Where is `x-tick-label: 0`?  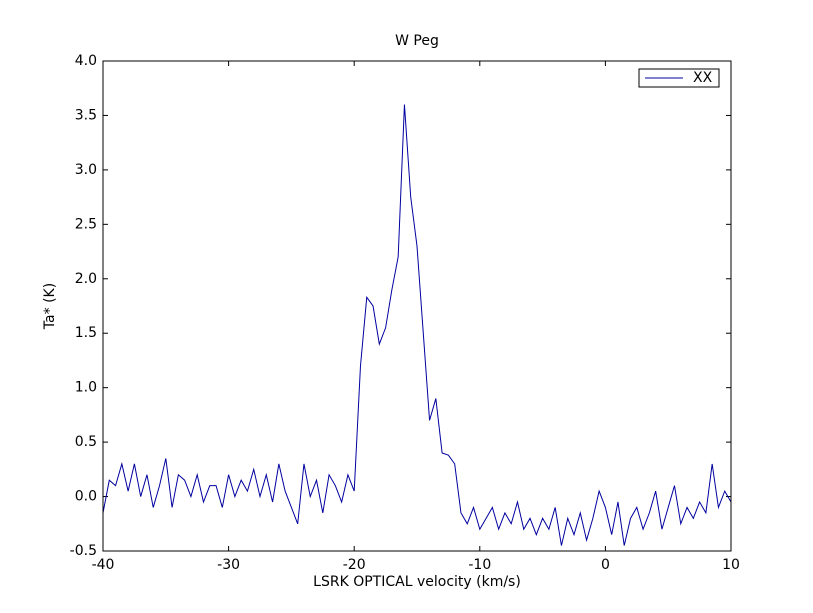
x-tick-label: 0 is located at coordinates (605, 565).